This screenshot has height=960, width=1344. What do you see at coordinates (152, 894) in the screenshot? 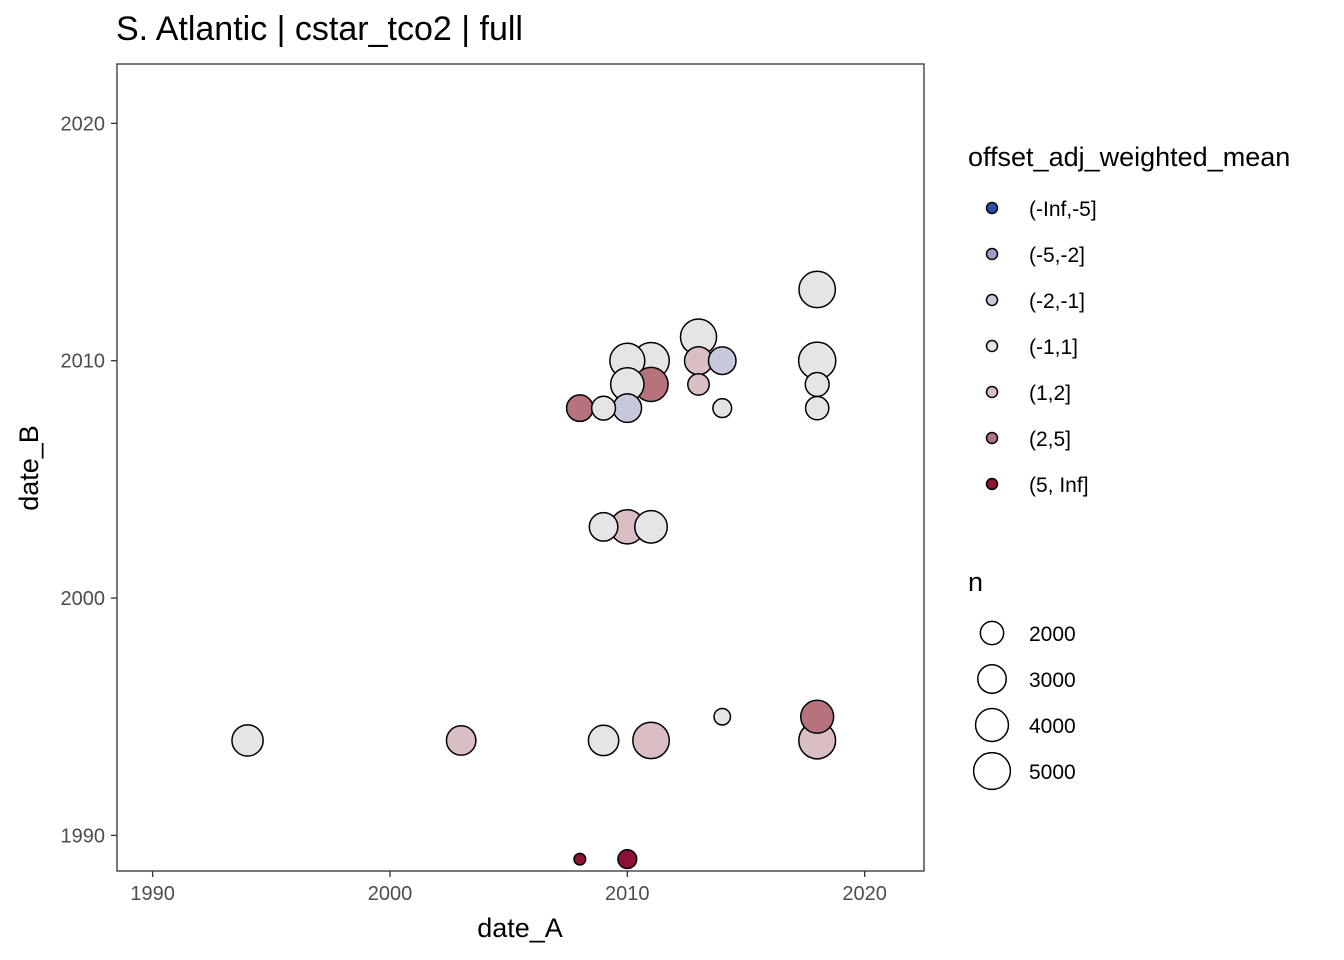
I see `x-tick-label: 1990` at bounding box center [152, 894].